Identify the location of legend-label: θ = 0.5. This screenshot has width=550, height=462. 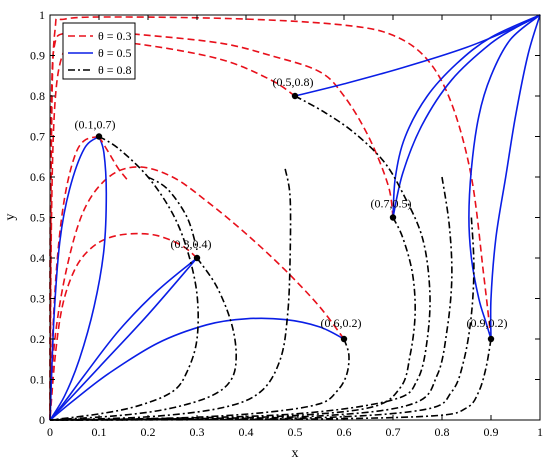
(115, 53).